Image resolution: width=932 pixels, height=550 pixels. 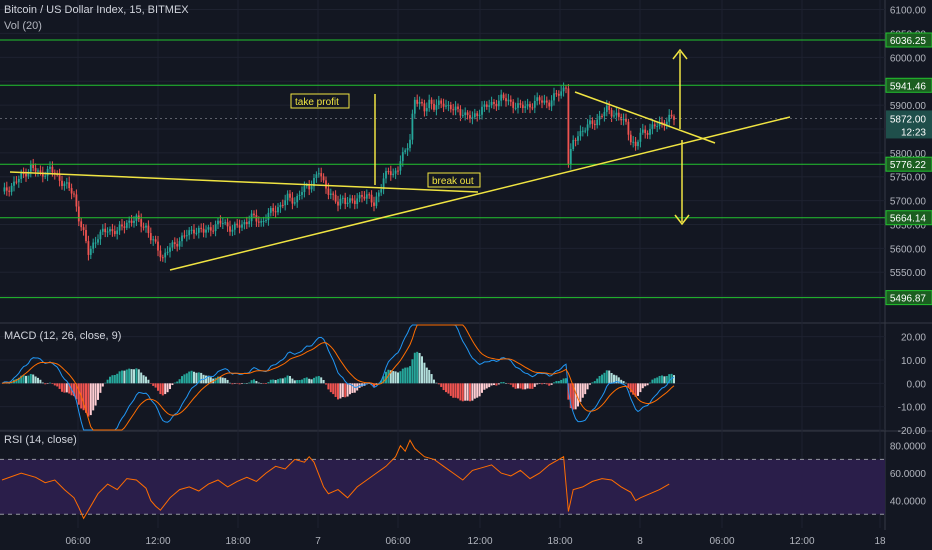 I want to click on break-out-annotation: break out, so click(x=453, y=181).